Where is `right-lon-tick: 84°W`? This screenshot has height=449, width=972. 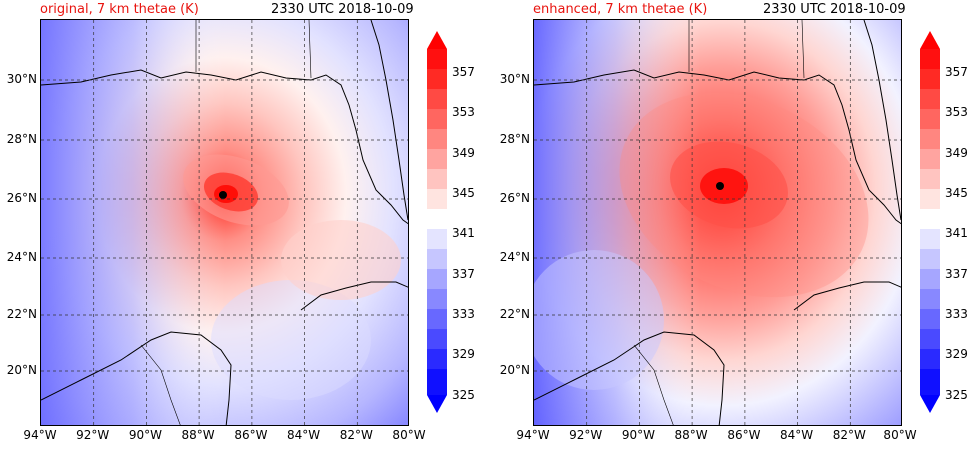 right-lon-tick: 84°W is located at coordinates (797, 435).